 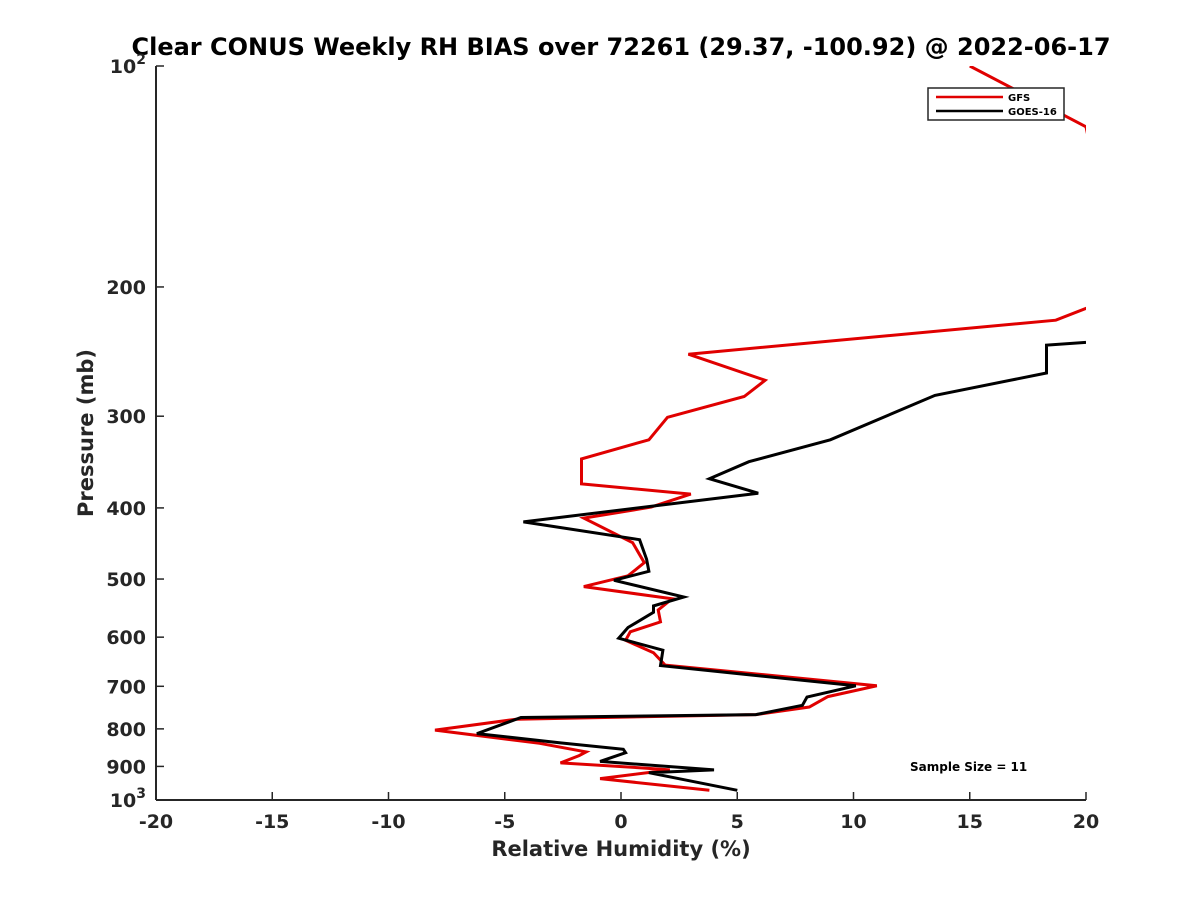 I want to click on x-tick-label: 20, so click(x=1086, y=822).